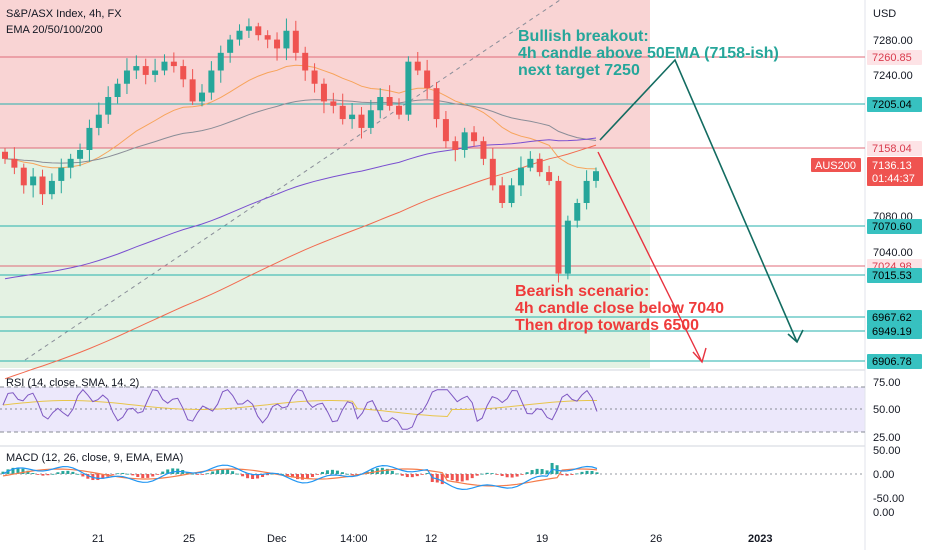  I want to click on current-price-marker: AUS200 7136.13 01:44:37, so click(867, 171).